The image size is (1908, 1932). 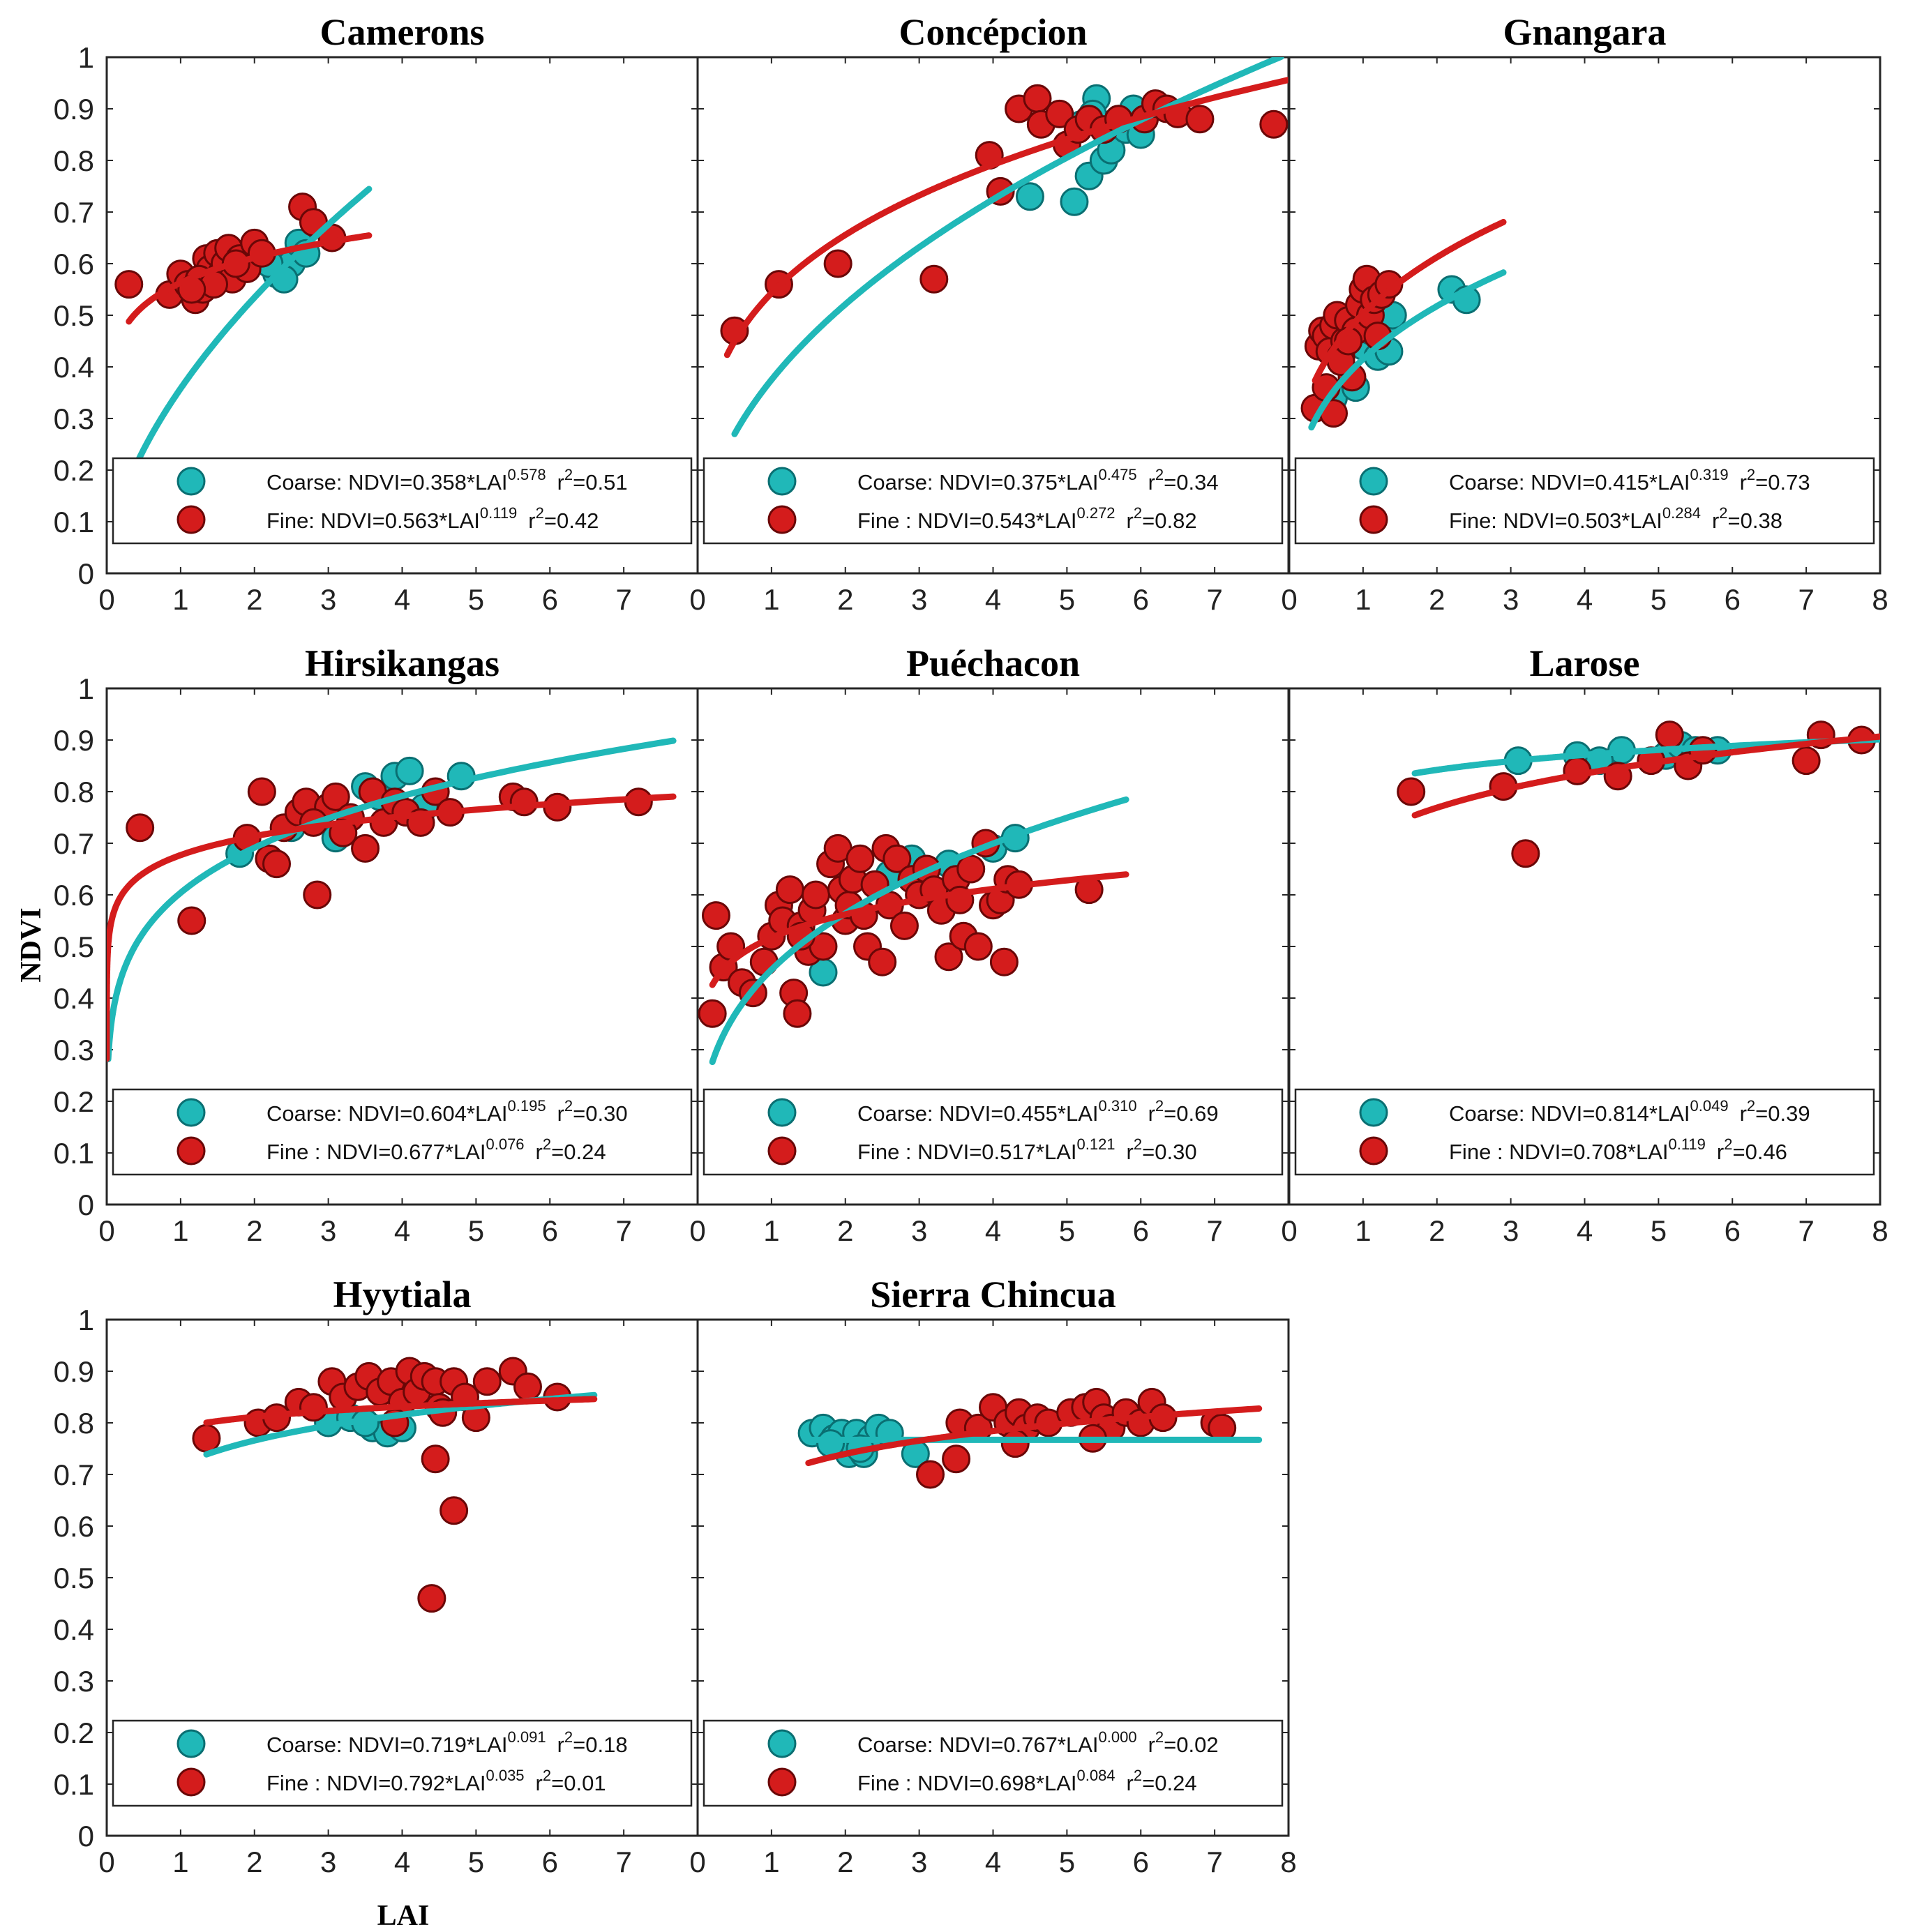 I want to click on x-axis-label: LAI, so click(x=403, y=1916).